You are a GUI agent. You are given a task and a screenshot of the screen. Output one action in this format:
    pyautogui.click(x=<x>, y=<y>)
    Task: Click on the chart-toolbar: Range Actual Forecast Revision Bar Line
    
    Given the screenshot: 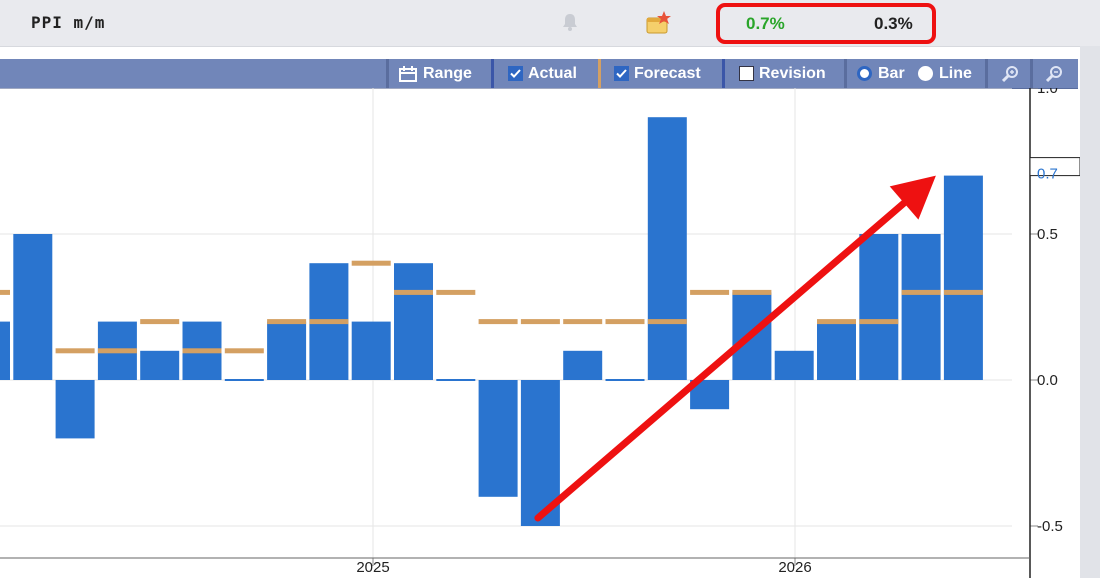 What is the action you would take?
    pyautogui.click(x=539, y=74)
    